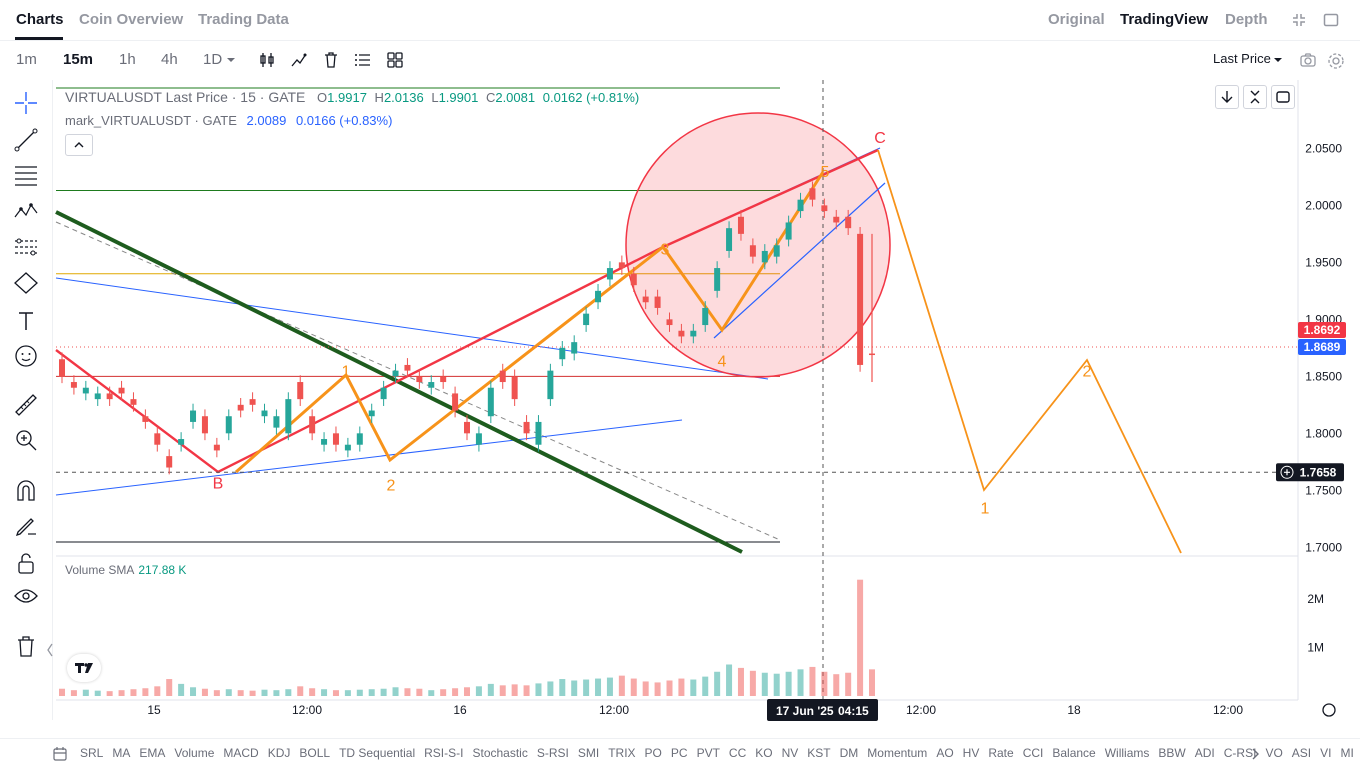 This screenshot has height=769, width=1360. I want to click on indicator-item: PC, so click(679, 753).